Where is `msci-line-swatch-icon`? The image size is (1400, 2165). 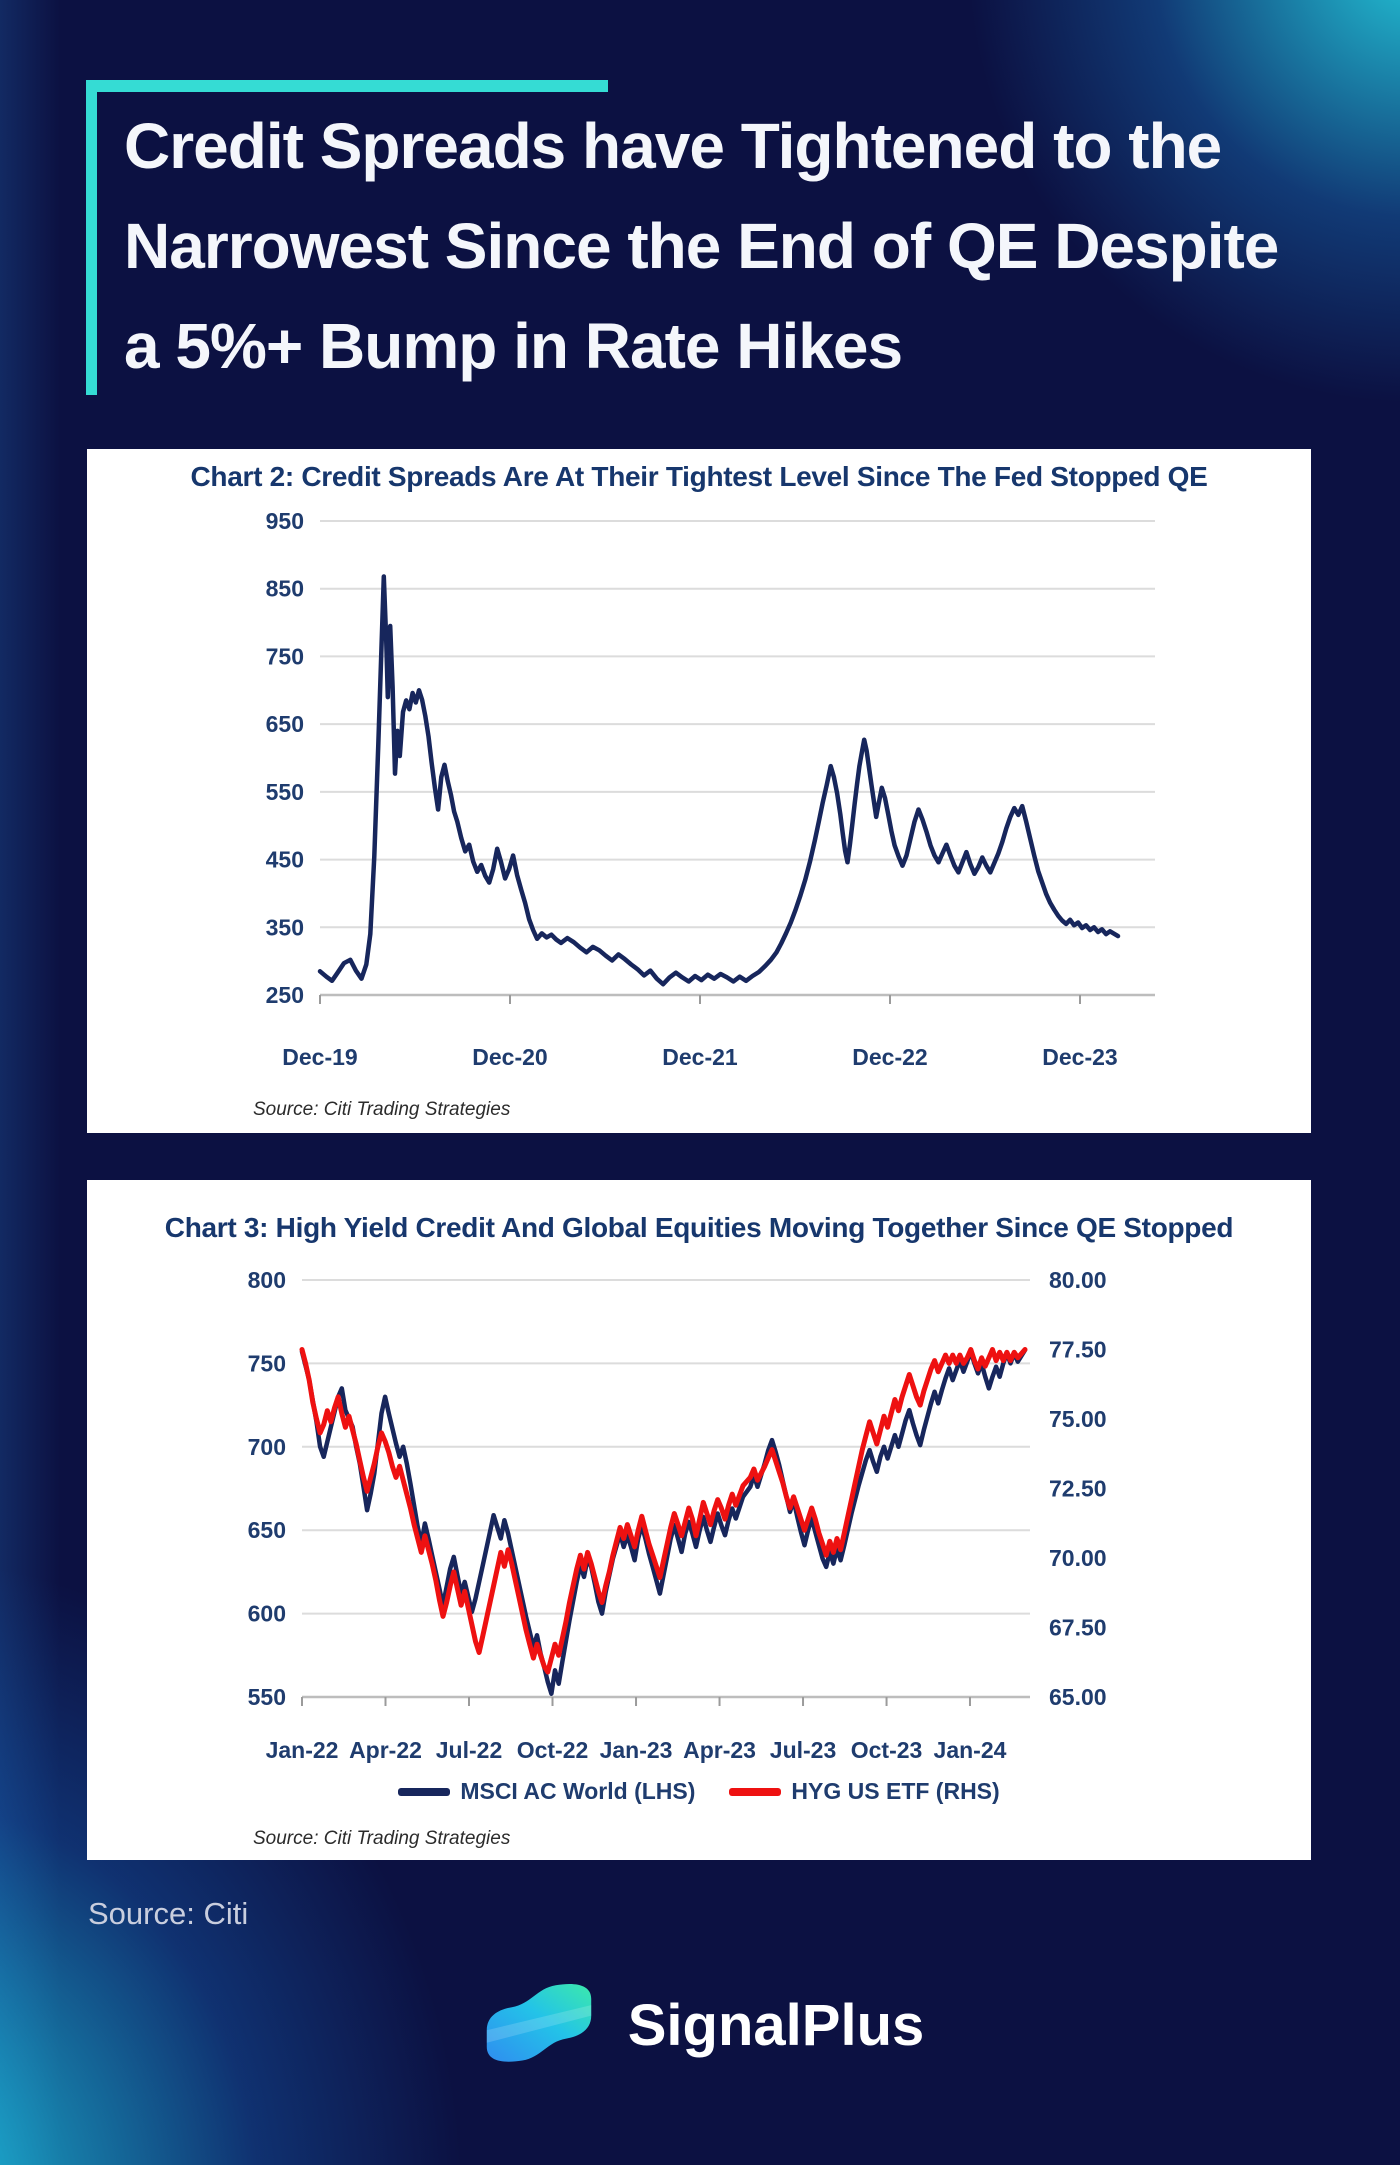 msci-line-swatch-icon is located at coordinates (424, 1791).